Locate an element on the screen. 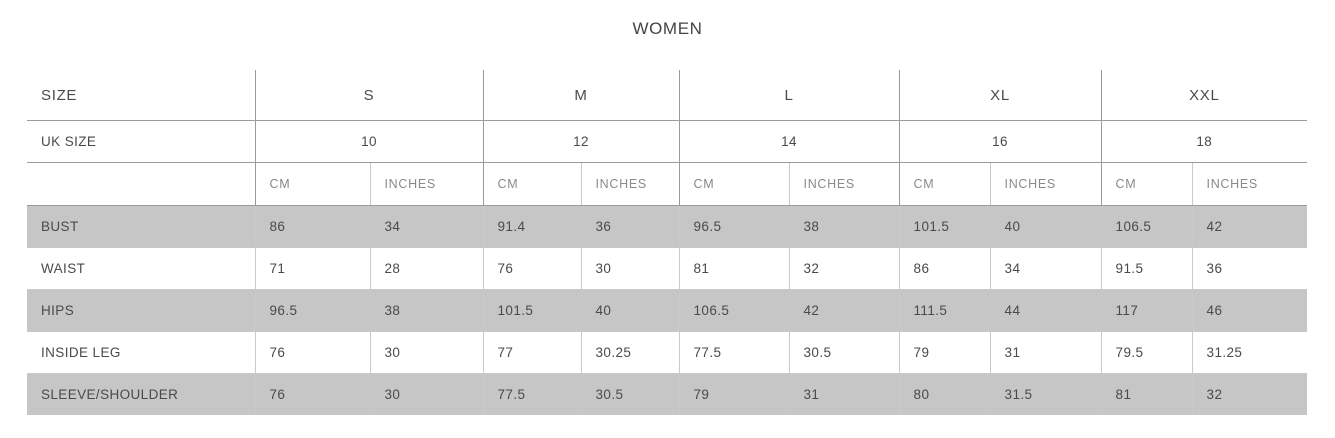 This screenshot has width=1335, height=438. table-row: WAIST 71 28 76 30 81 32 86 34 91.5 36 is located at coordinates (667, 268).